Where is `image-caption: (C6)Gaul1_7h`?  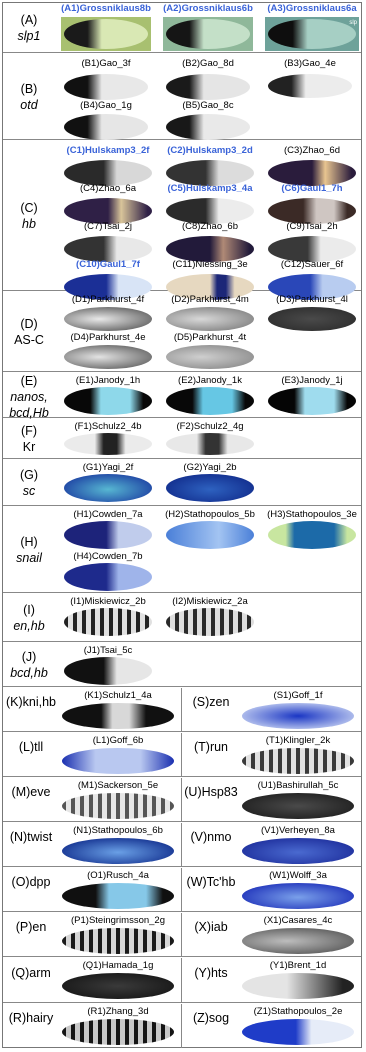
image-caption: (C6)Gaul1_7h is located at coordinates (312, 188).